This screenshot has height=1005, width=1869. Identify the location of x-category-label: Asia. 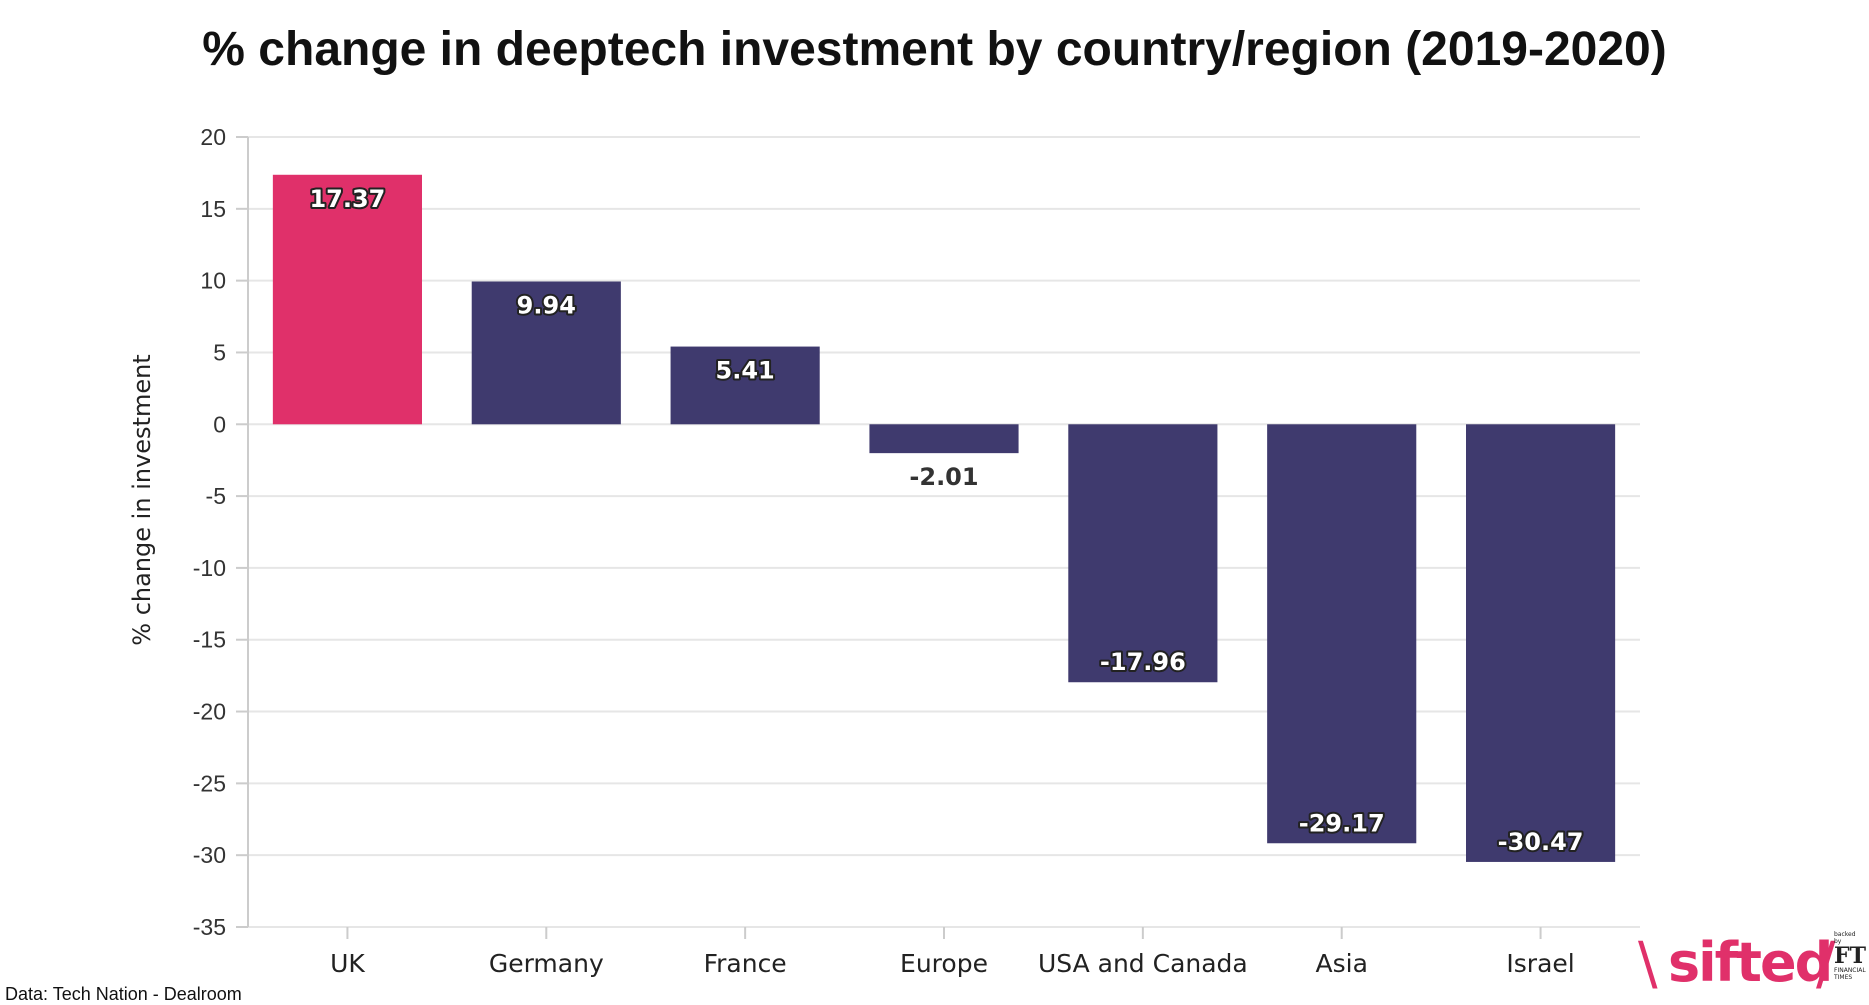
(1342, 963).